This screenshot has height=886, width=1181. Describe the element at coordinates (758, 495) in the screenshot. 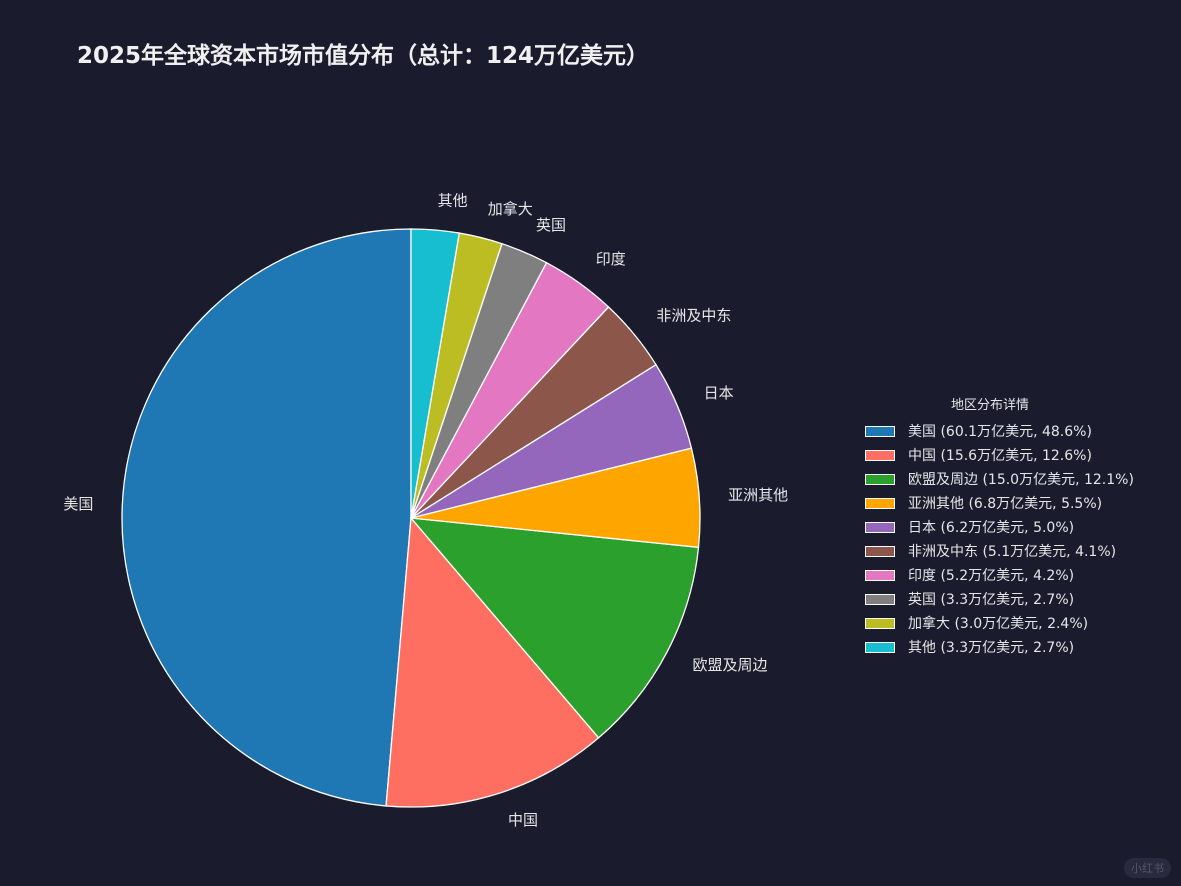

I see `slice-label: 亚洲其他` at that location.